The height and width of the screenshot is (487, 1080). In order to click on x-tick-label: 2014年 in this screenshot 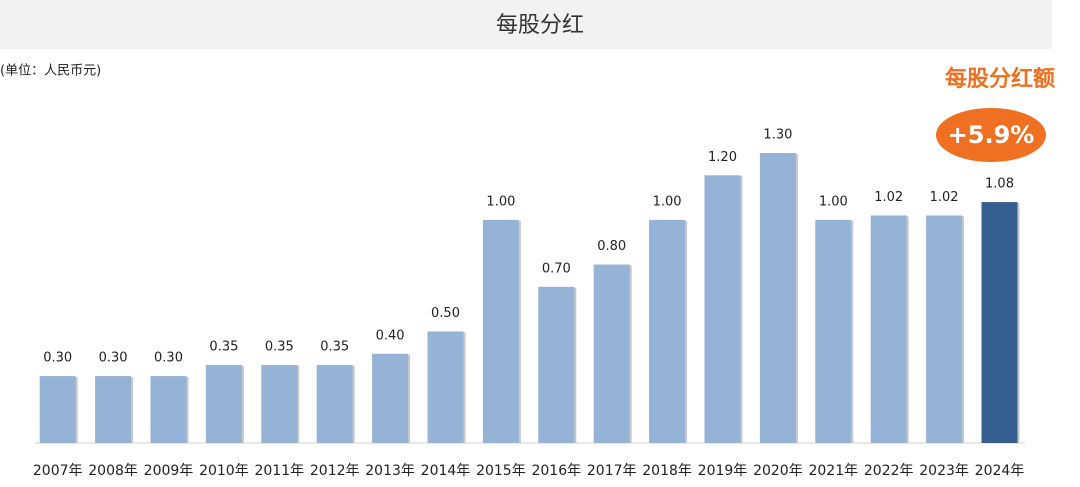, I will do `click(446, 471)`.